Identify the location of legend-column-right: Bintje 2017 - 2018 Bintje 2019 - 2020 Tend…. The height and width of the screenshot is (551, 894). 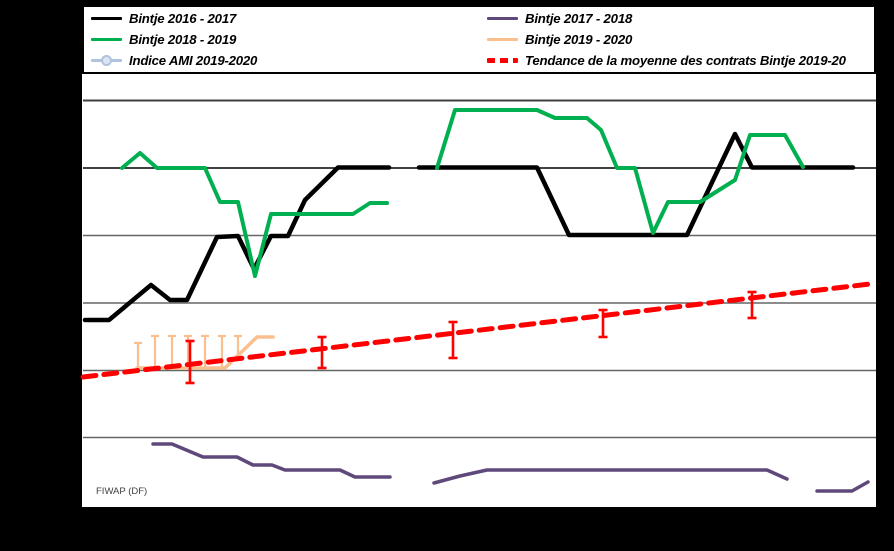
(666, 39).